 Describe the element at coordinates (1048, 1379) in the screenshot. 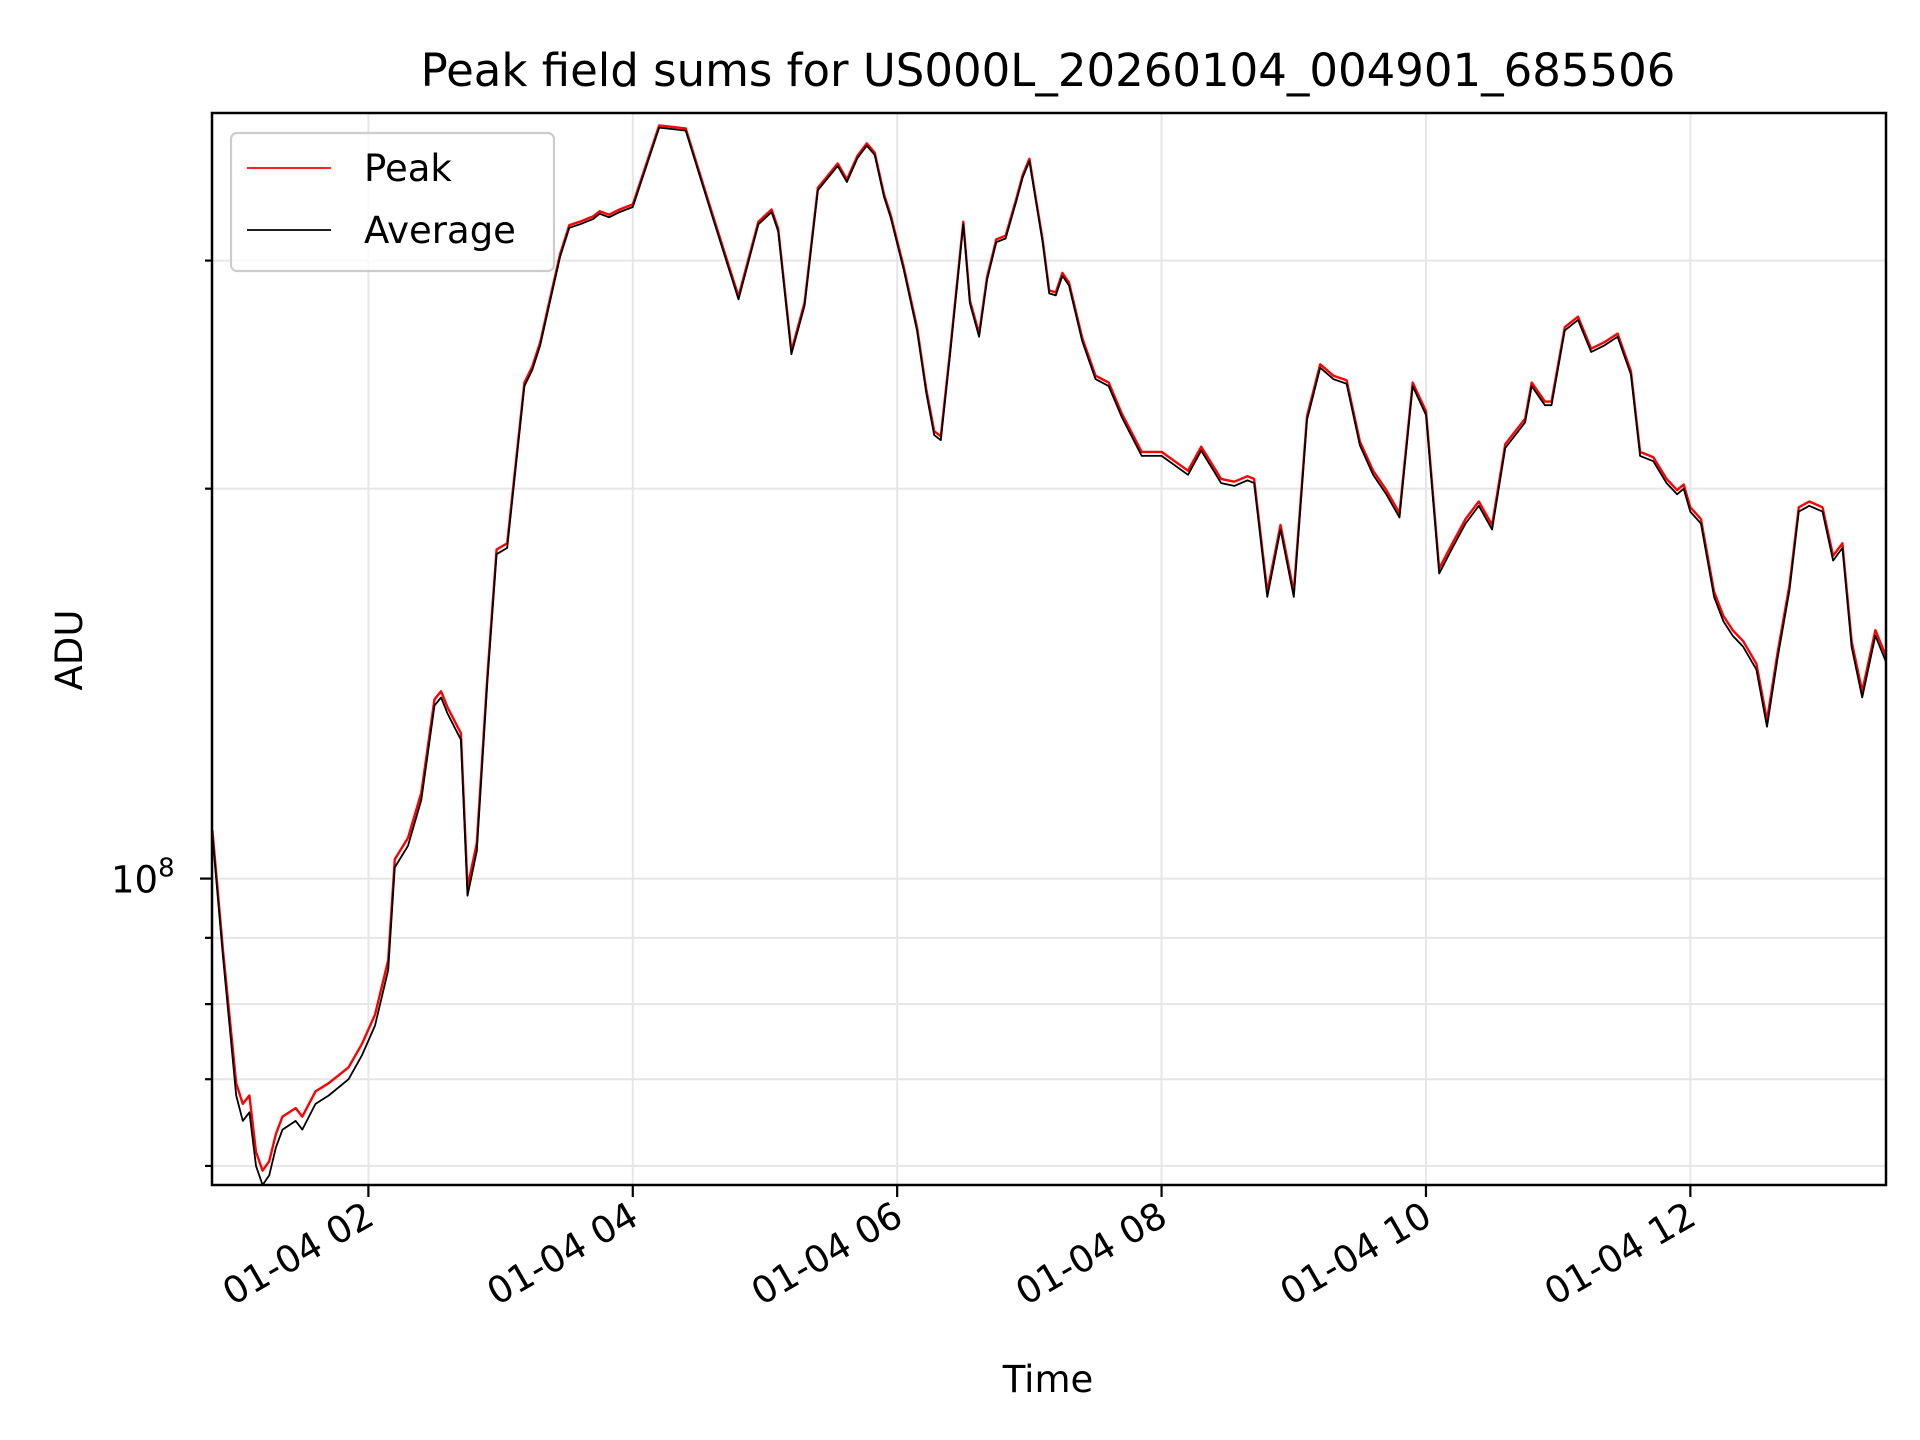

I see `x-axis-label: Time` at that location.